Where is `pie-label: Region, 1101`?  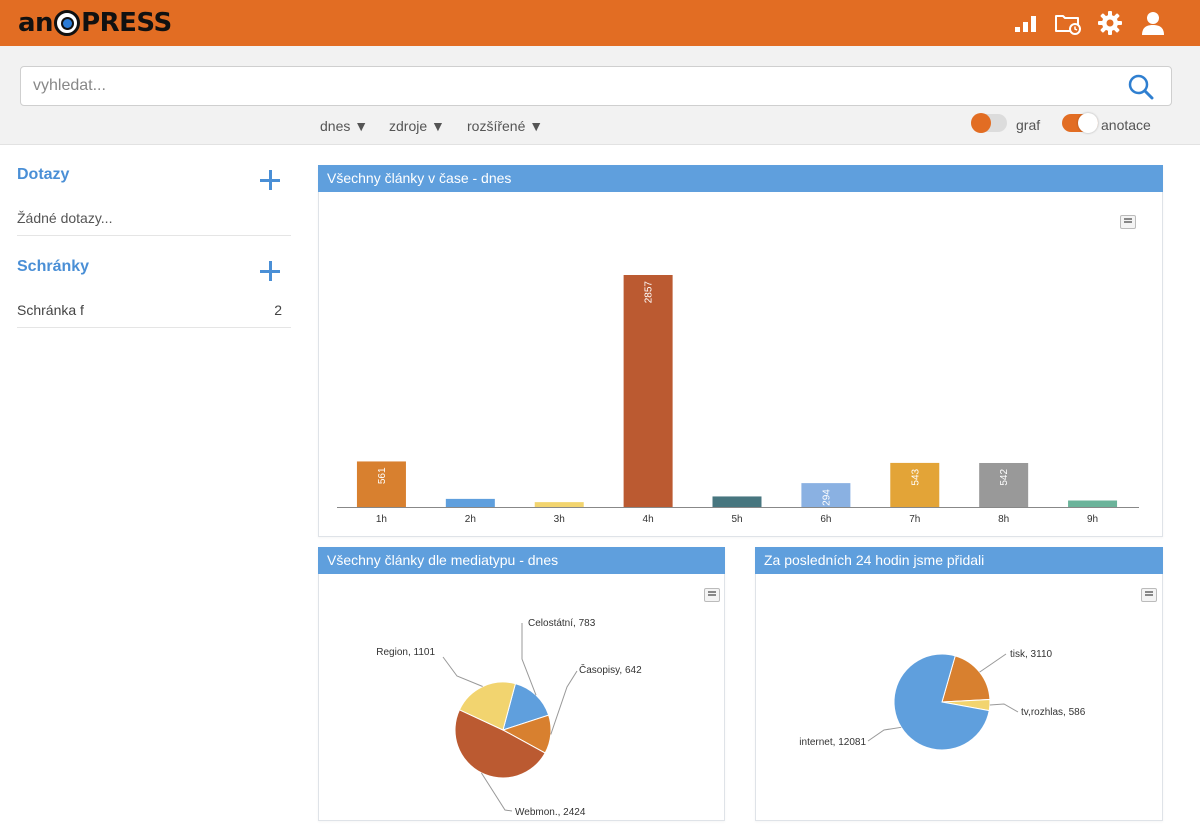
pie-label: Region, 1101 is located at coordinates (405, 652).